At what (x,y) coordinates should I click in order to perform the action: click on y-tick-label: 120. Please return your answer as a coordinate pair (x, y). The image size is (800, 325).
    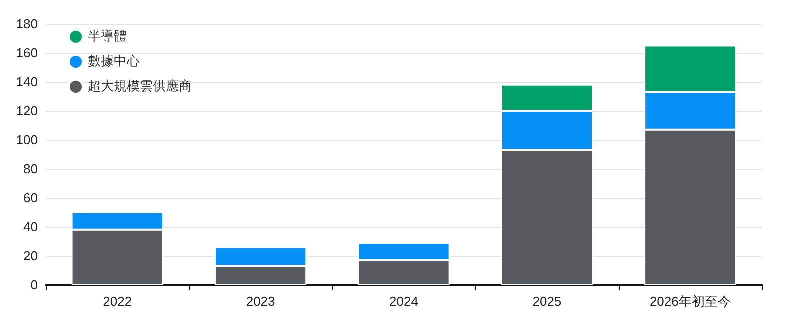
    Looking at the image, I should click on (27, 111).